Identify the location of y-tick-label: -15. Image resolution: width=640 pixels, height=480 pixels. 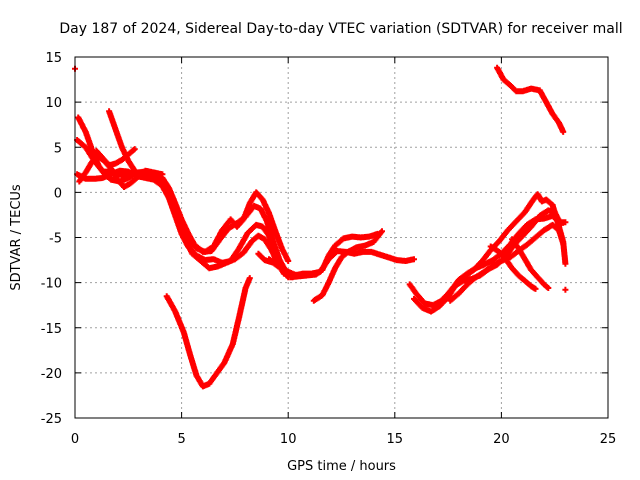
(51, 329).